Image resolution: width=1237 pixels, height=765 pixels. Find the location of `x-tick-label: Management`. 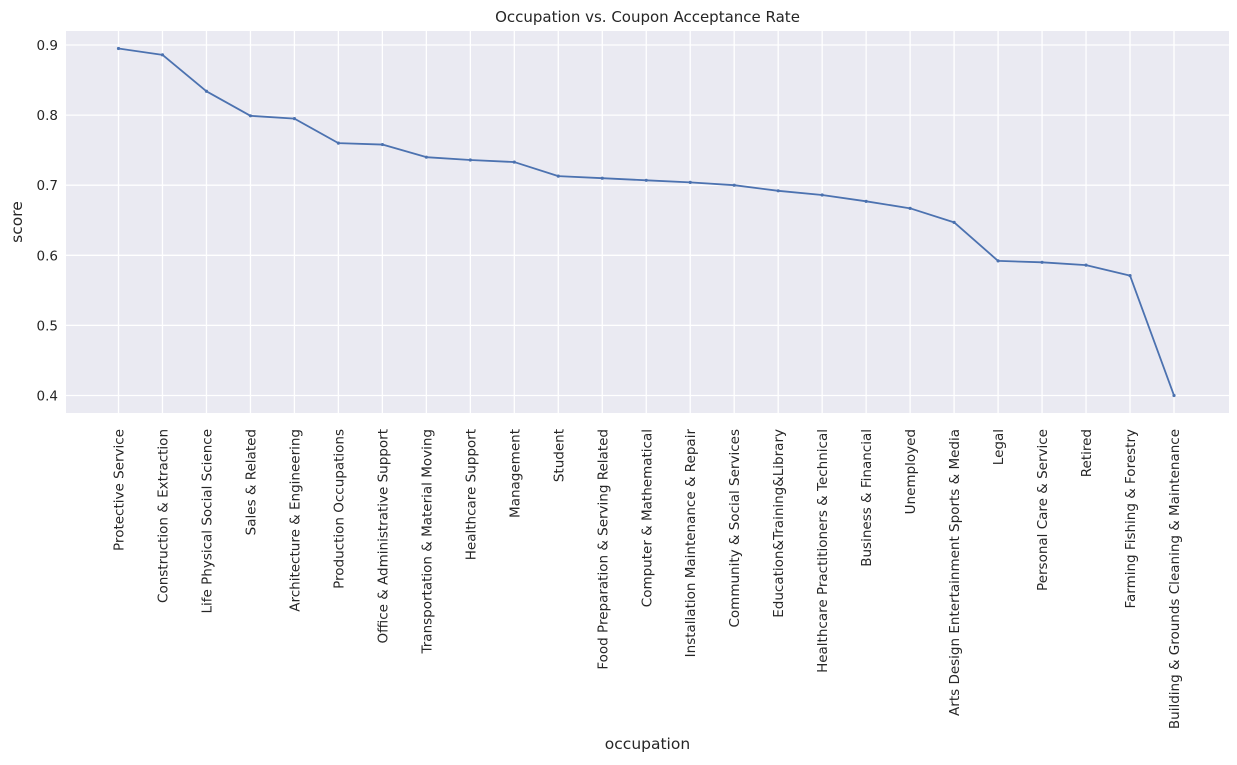

x-tick-label: Management is located at coordinates (515, 473).